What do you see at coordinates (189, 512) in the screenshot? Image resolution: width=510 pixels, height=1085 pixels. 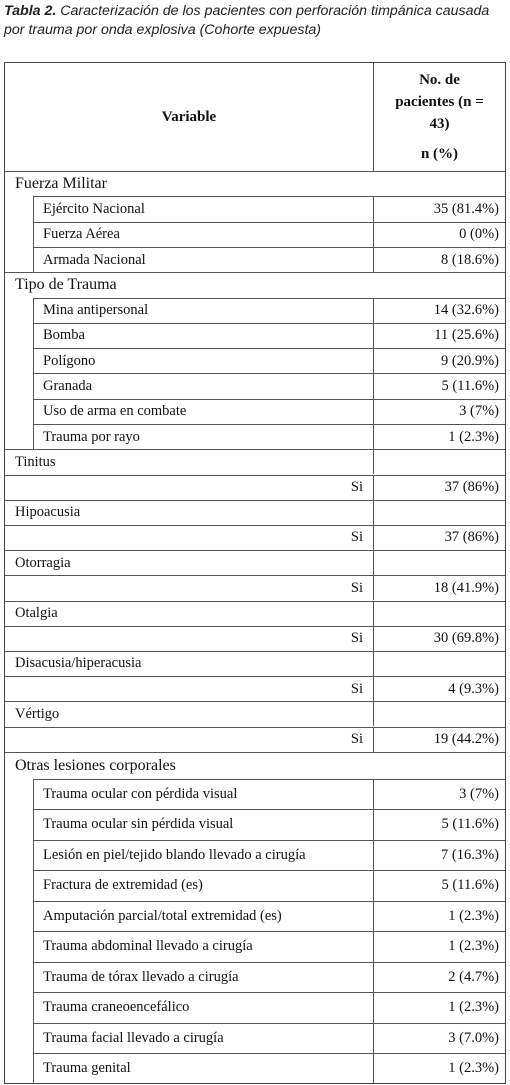 I see `section-heading: Hipoacusia` at bounding box center [189, 512].